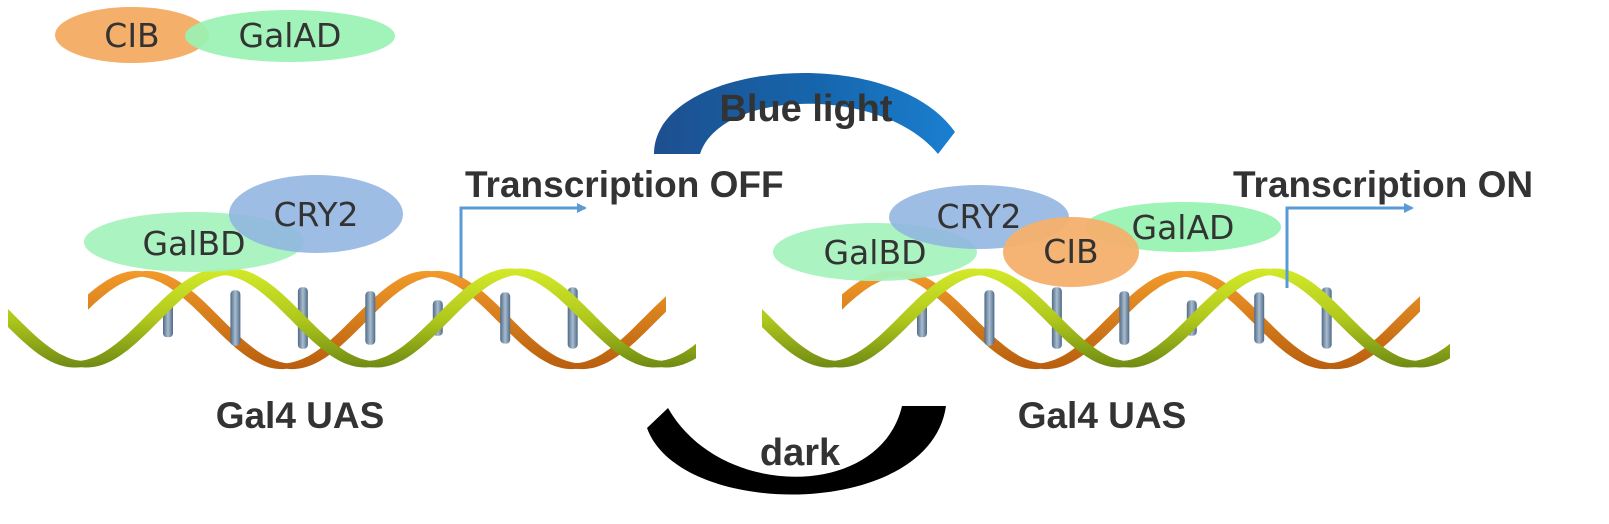 The height and width of the screenshot is (524, 1609). What do you see at coordinates (805, 109) in the screenshot?
I see `blue-light-label: Blue light` at bounding box center [805, 109].